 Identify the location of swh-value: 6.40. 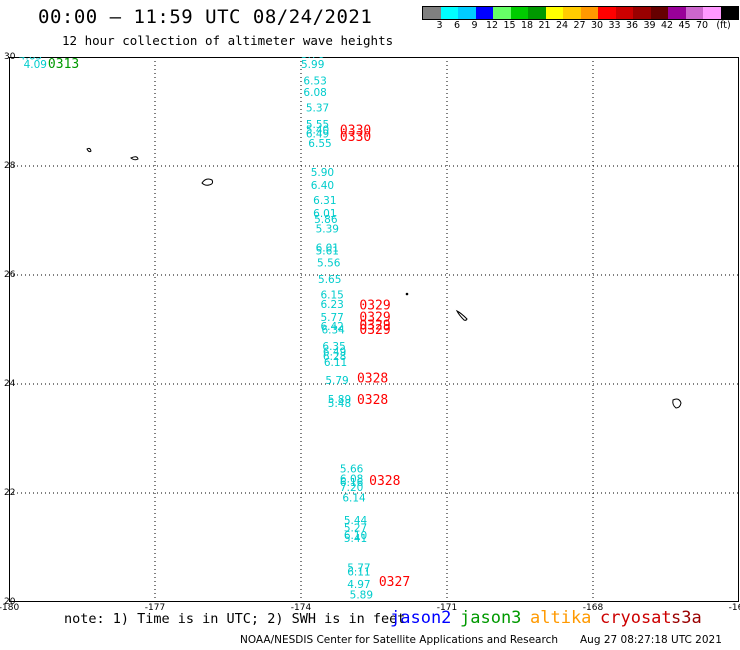
(322, 186).